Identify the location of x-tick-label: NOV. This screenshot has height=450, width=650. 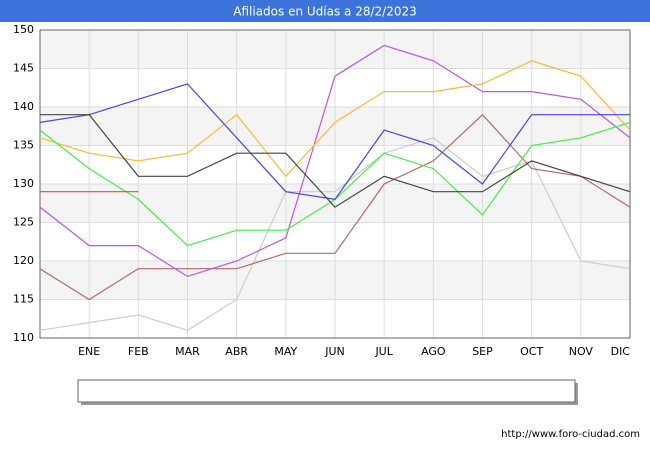
(581, 351).